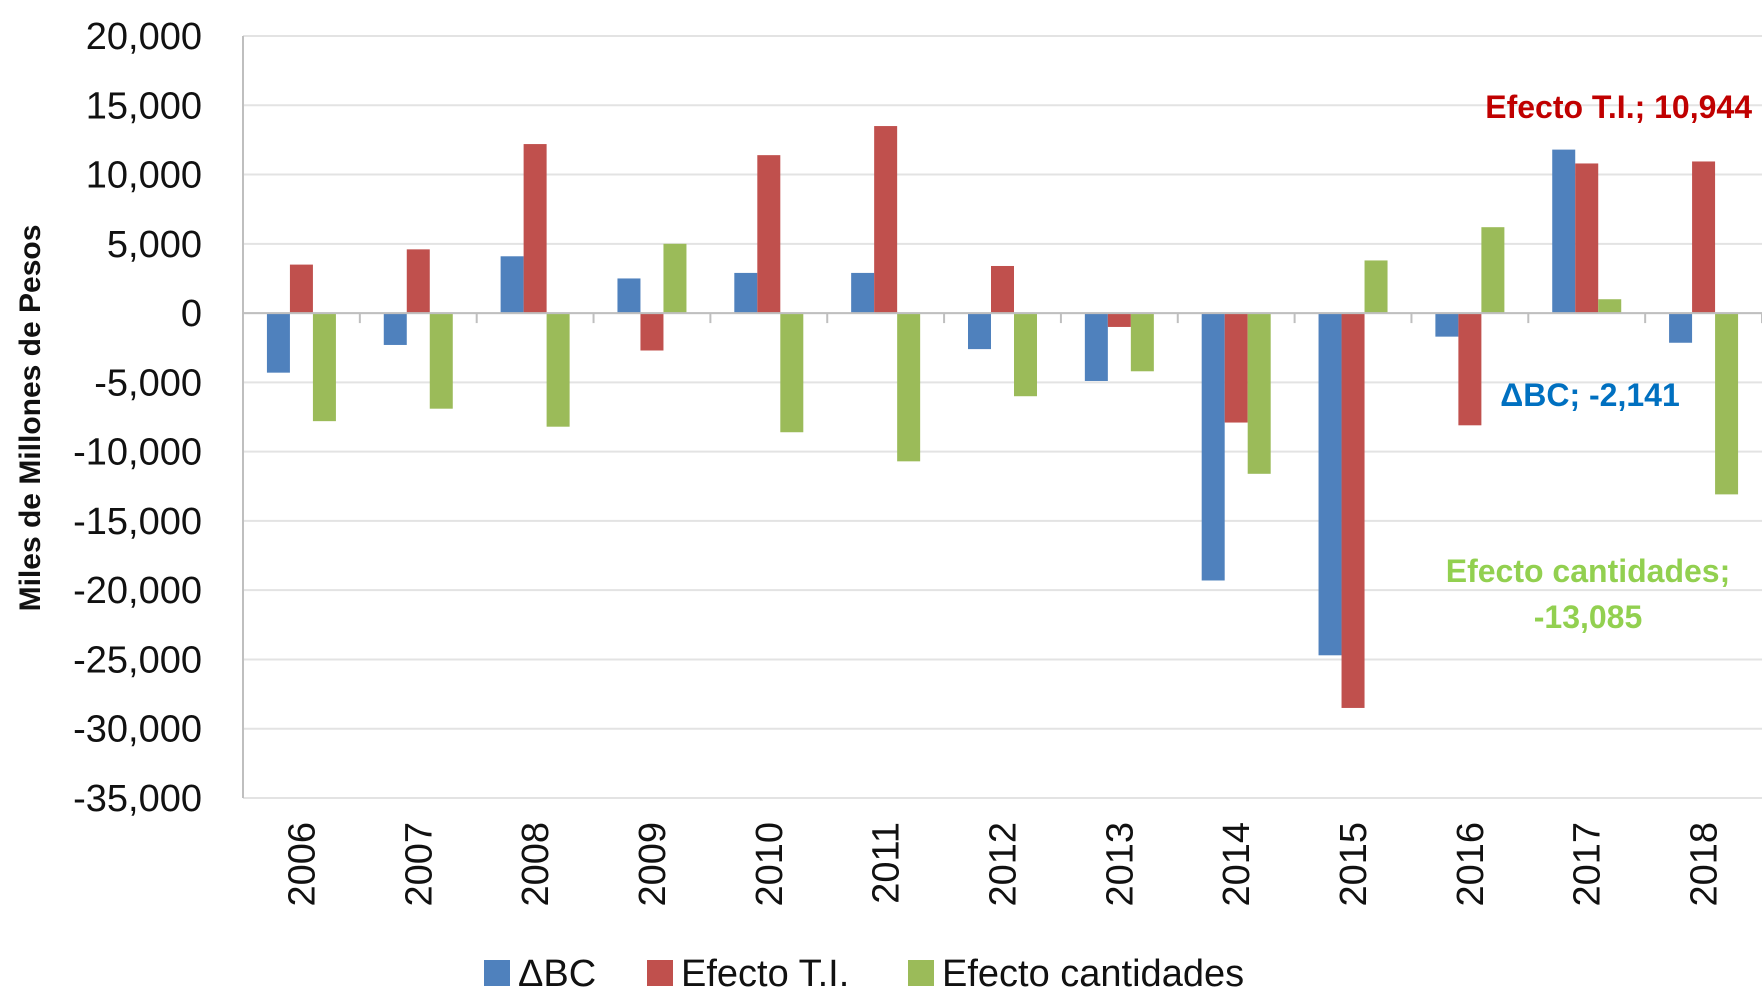  I want to click on annotation-dbc: ΔBC; -2,141, so click(1590, 395).